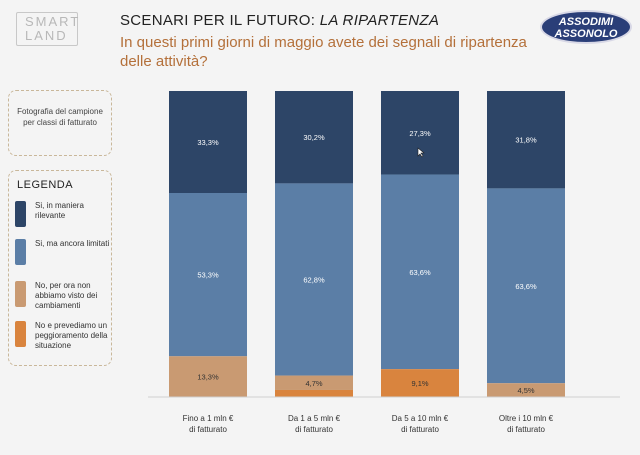  I want to click on data-label-2-cat-3: 63,6%, so click(420, 272).